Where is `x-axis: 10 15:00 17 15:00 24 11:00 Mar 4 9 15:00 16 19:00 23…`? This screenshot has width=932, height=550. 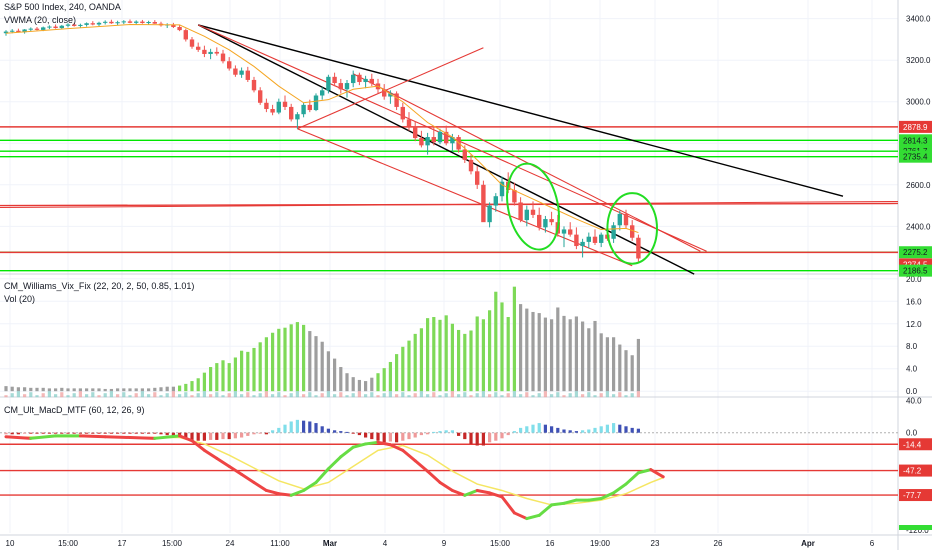 x-axis: 10 15:00 17 15:00 24 11:00 Mar 4 9 15:00 16 19:00 23… is located at coordinates (440, 543).